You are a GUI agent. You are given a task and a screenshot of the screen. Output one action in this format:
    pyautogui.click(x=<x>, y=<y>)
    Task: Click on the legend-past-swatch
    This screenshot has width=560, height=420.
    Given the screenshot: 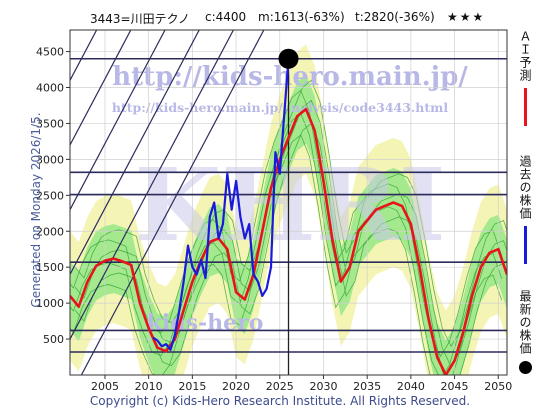 What is the action you would take?
    pyautogui.click(x=525, y=245)
    